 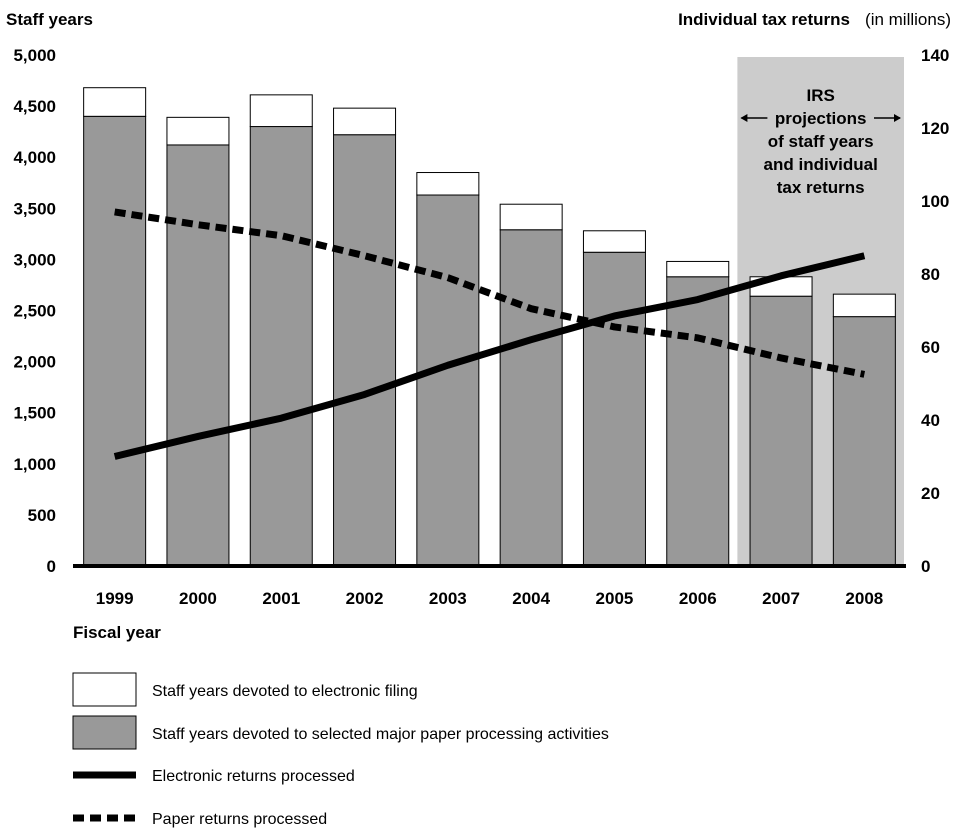 I want to click on projection-label-line: IRS, so click(x=821, y=95).